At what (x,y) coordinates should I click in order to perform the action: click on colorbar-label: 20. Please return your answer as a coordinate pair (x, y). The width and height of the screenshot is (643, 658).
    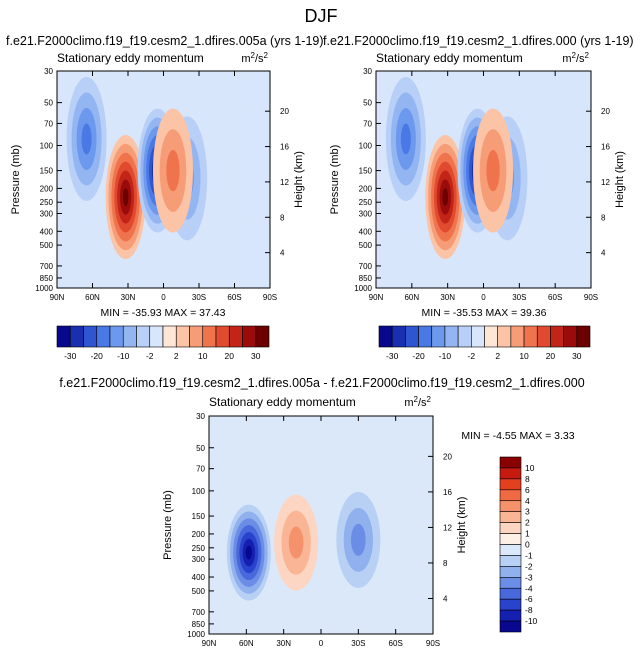
    Looking at the image, I should click on (551, 356).